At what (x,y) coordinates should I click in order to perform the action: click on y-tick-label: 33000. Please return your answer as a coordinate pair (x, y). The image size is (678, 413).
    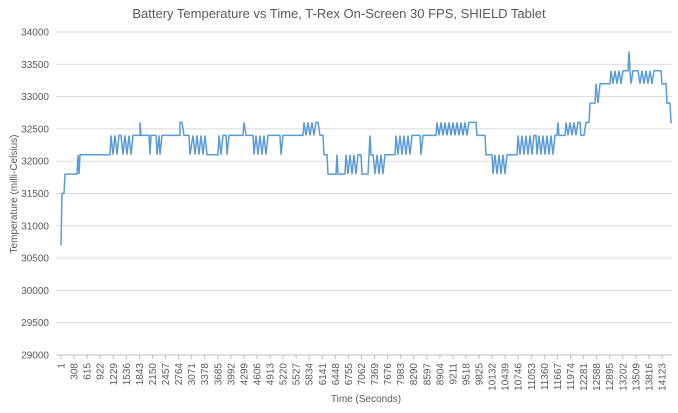
    Looking at the image, I should click on (35, 97).